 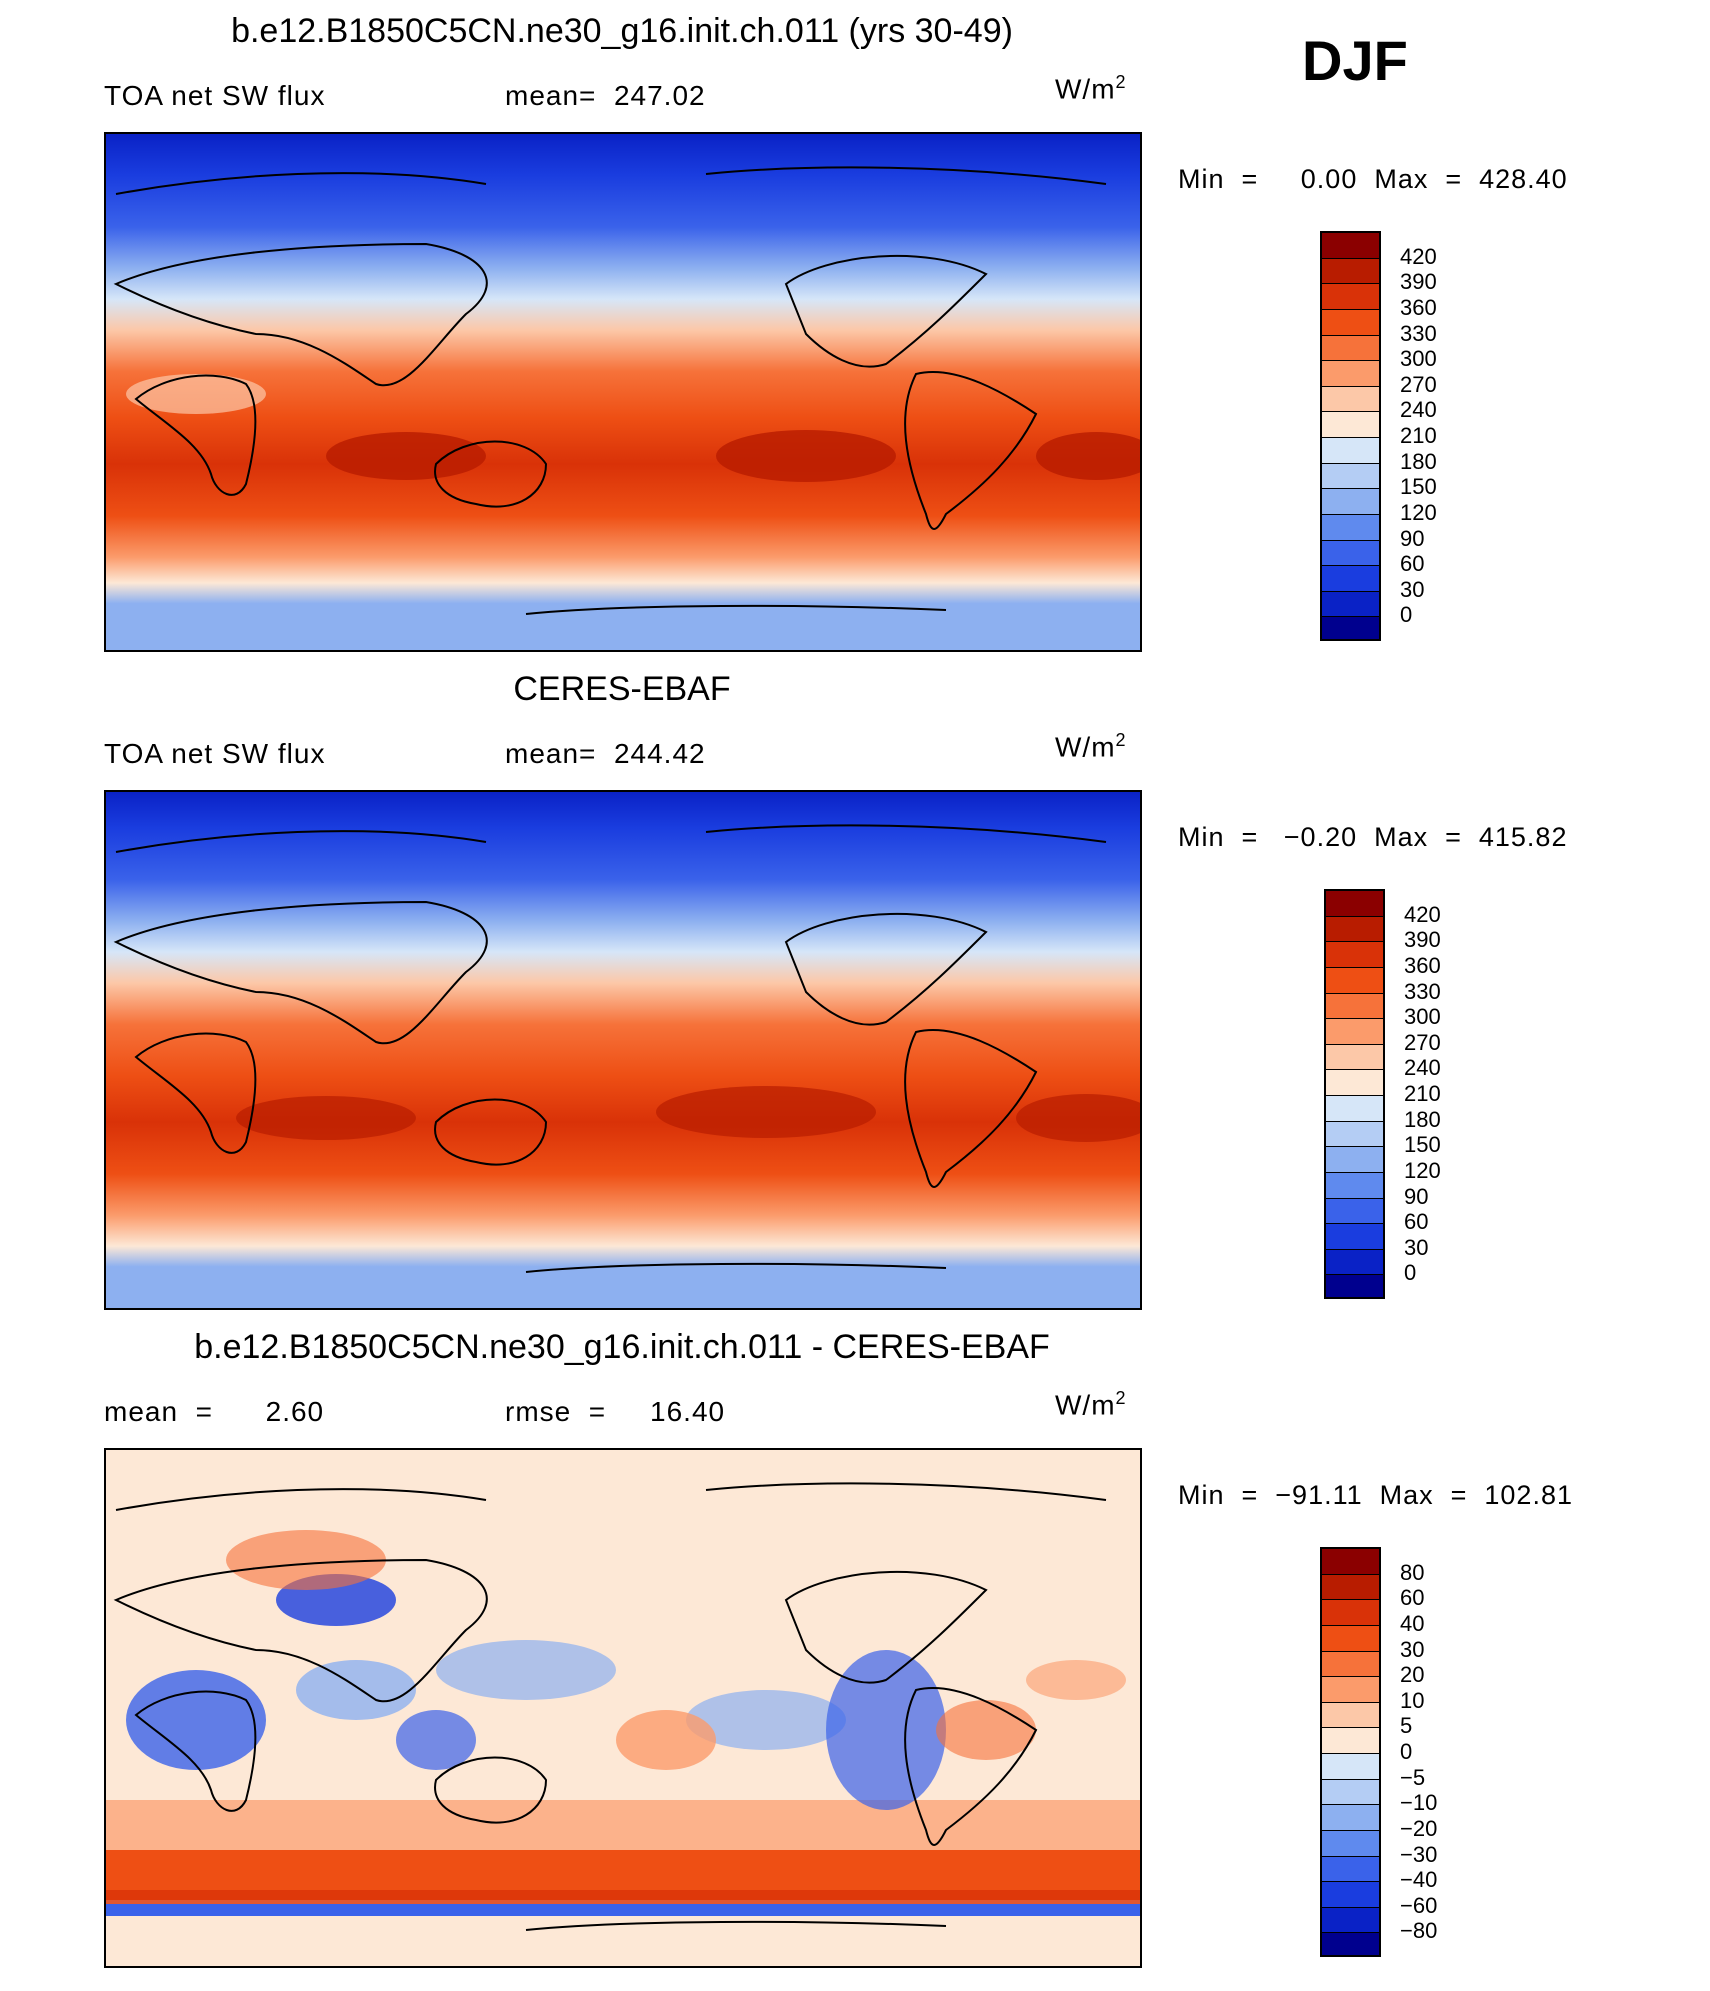 What do you see at coordinates (1419, 1905) in the screenshot?
I see `colorbar-level-label: −60` at bounding box center [1419, 1905].